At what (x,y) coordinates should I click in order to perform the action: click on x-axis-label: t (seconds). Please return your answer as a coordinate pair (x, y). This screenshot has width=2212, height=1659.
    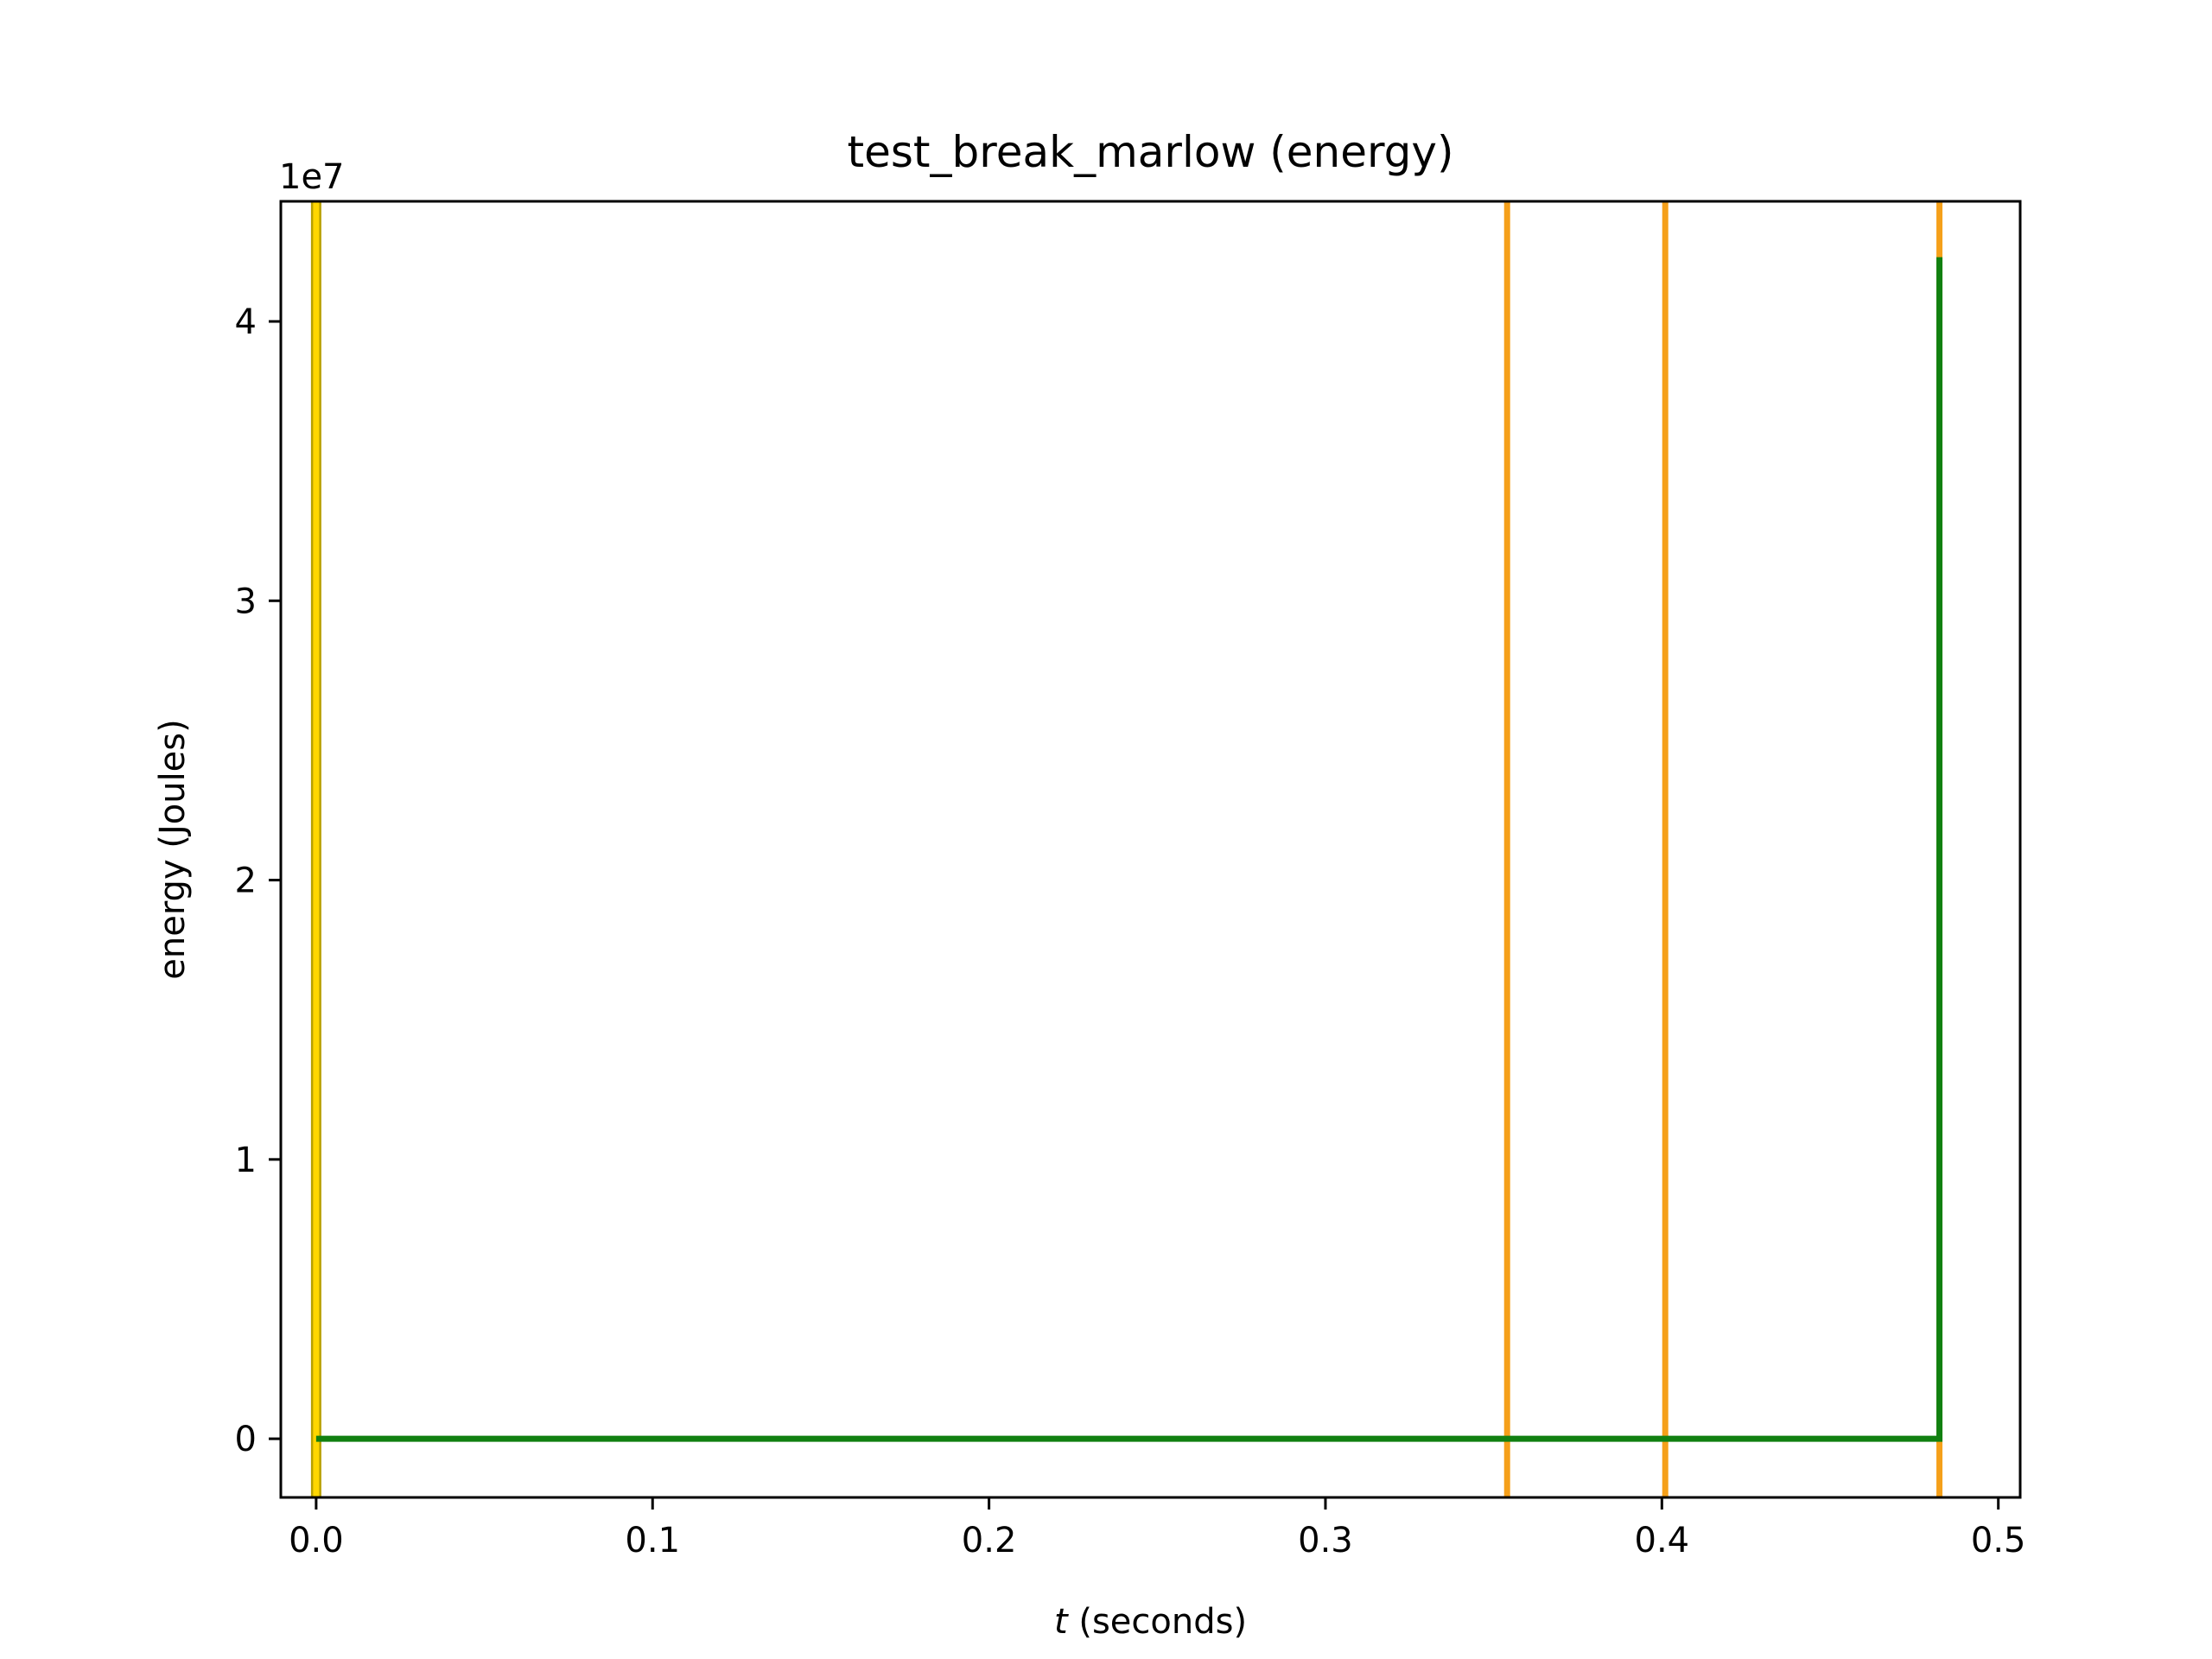
    Looking at the image, I should click on (1150, 1622).